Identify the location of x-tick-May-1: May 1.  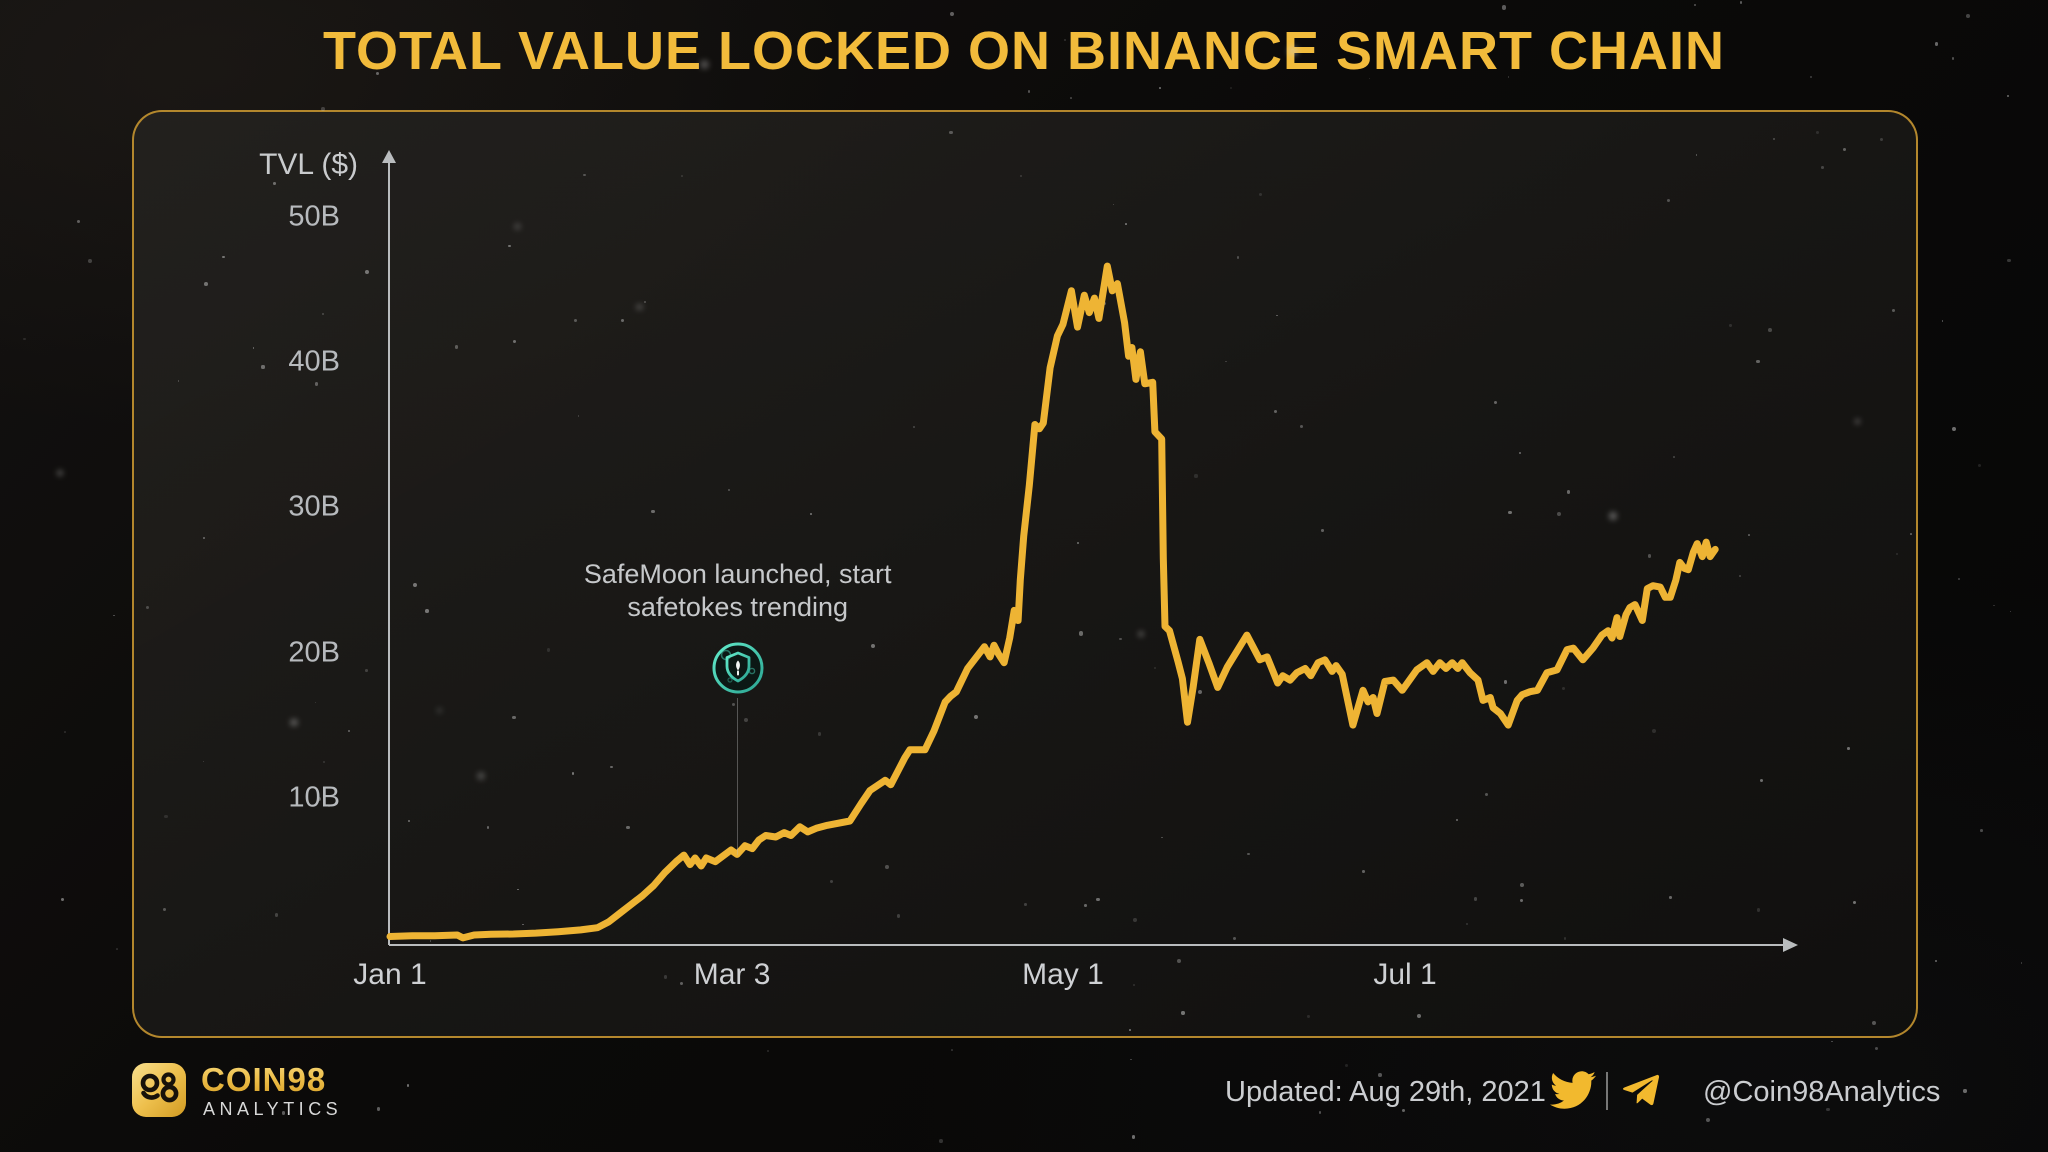
(1063, 974).